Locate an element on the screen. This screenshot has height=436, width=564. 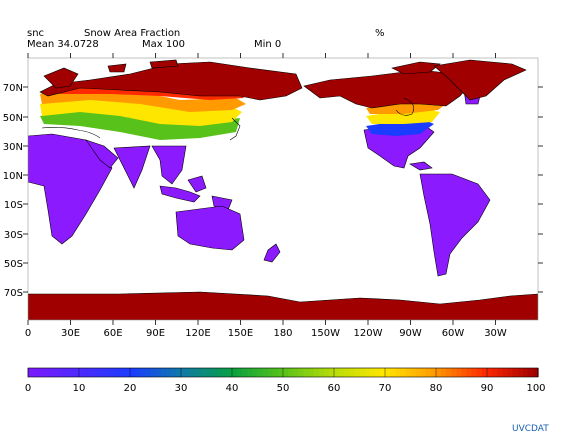
lat-tick-label: 10N is located at coordinates (13, 176).